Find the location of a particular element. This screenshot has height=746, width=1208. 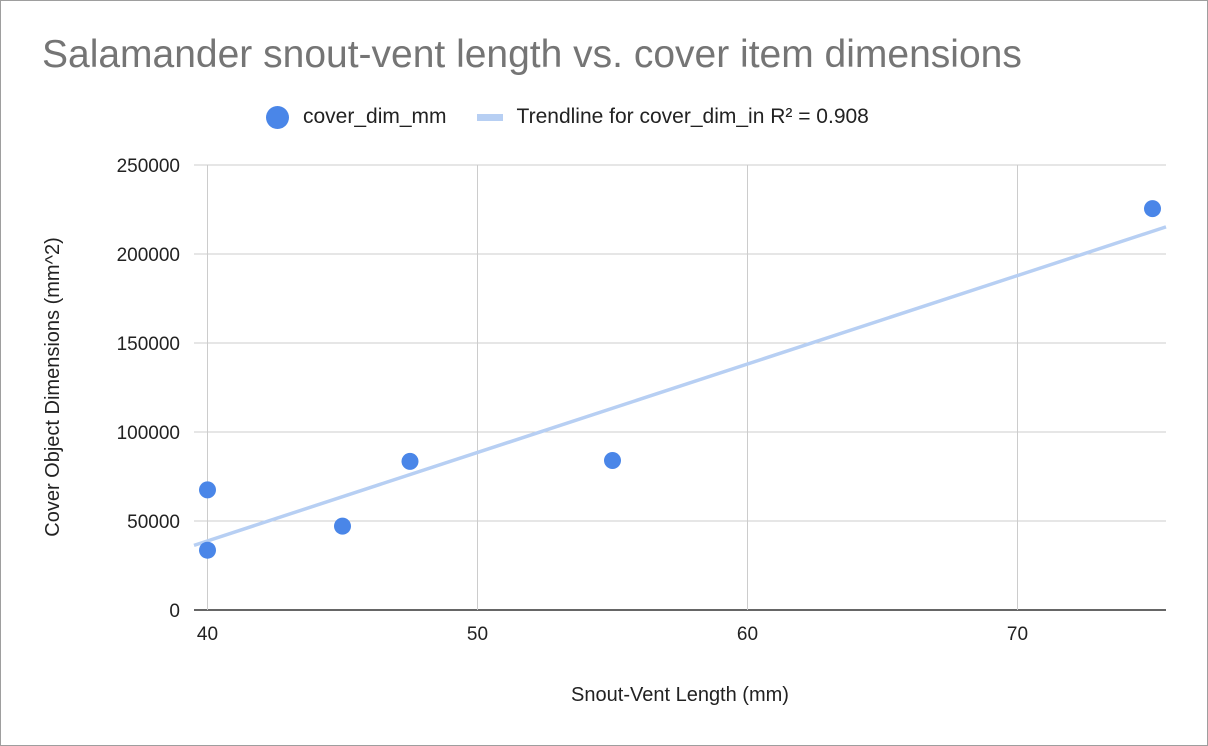

x-tick-label: 50 is located at coordinates (477, 634).